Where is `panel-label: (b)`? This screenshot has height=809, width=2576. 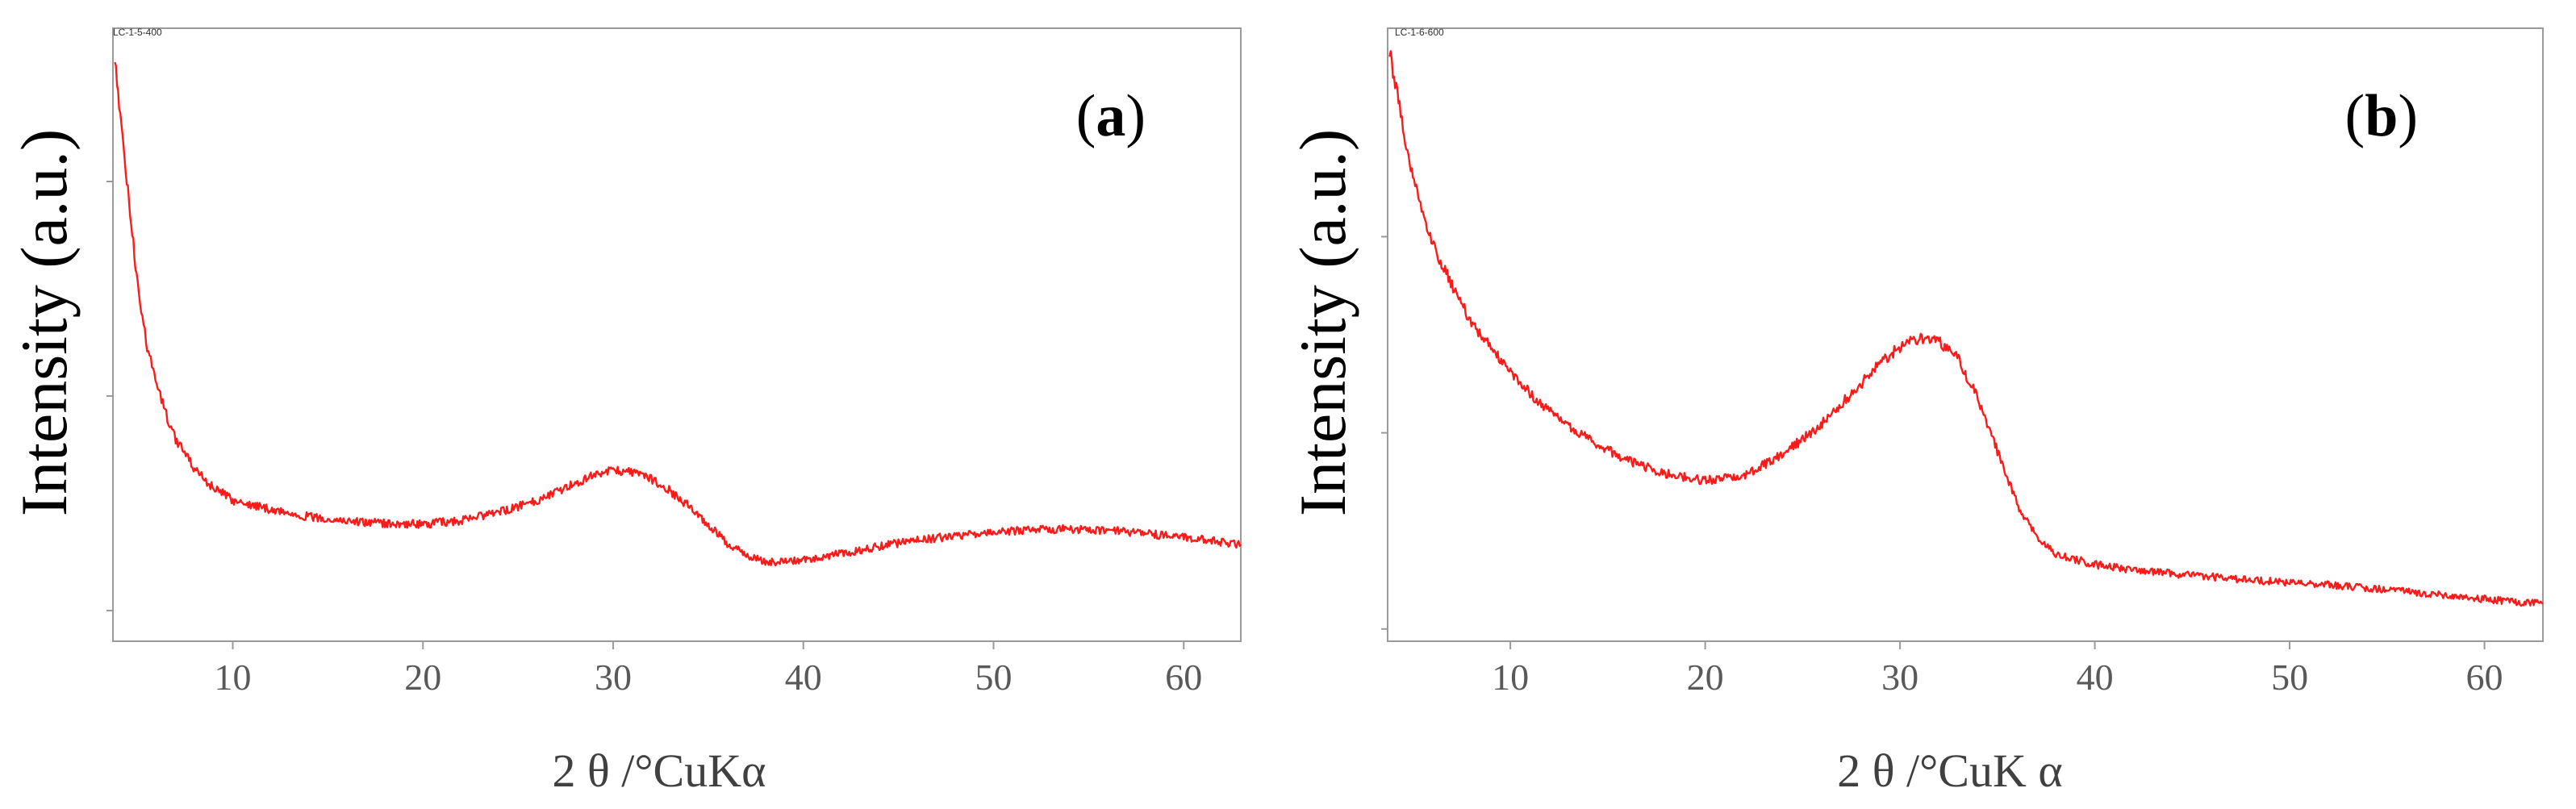 panel-label: (b) is located at coordinates (2381, 116).